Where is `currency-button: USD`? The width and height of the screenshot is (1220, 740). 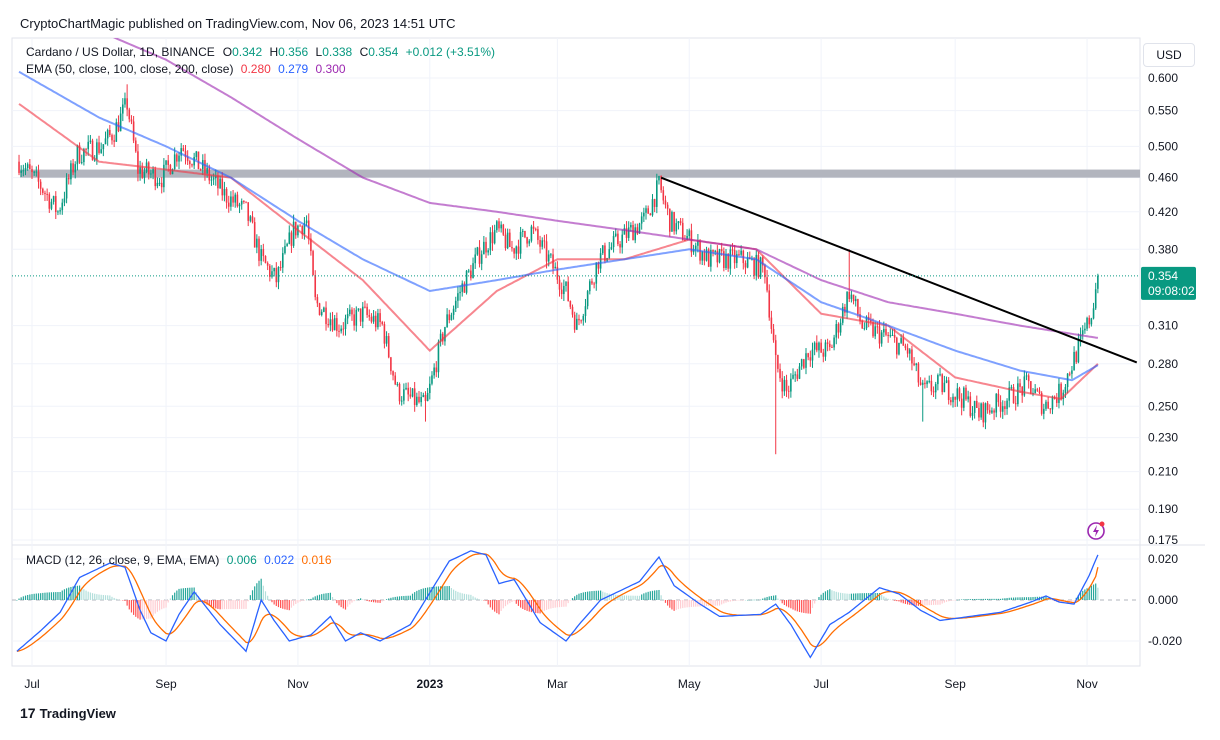
currency-button: USD is located at coordinates (1169, 55).